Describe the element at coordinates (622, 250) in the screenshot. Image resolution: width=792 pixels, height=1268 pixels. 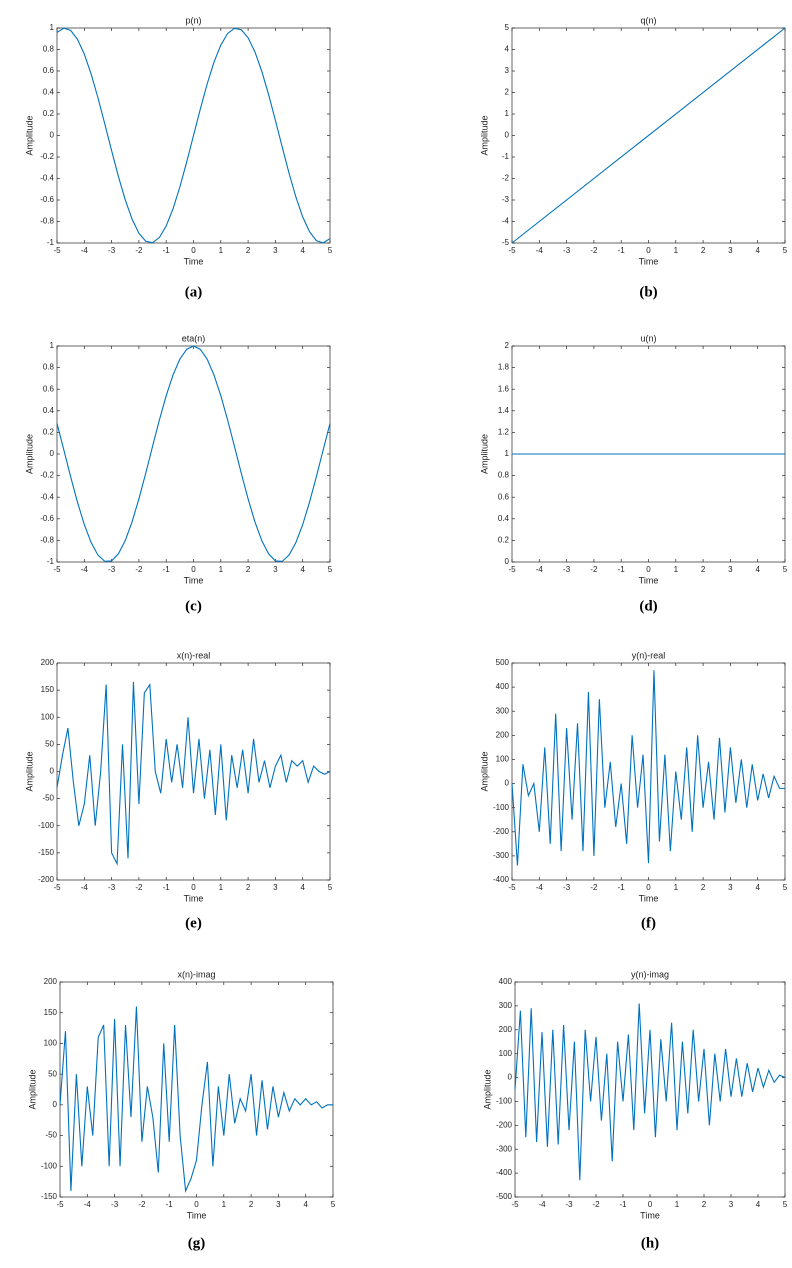
I see `x-tick-label: -1` at that location.